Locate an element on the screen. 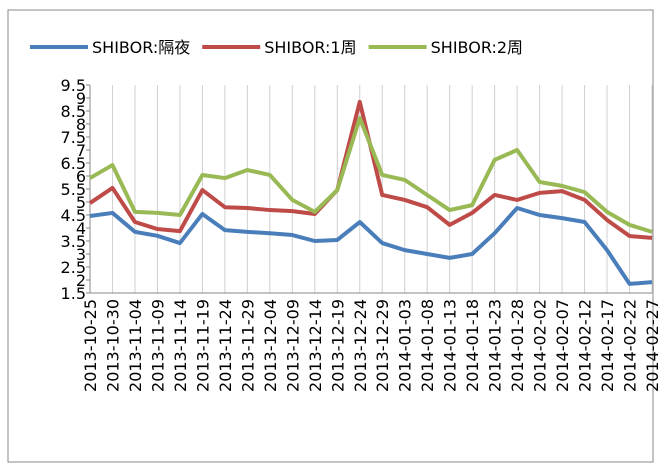 This screenshot has height=471, width=662. x-tick-label: 2013-11-29 is located at coordinates (247, 345).